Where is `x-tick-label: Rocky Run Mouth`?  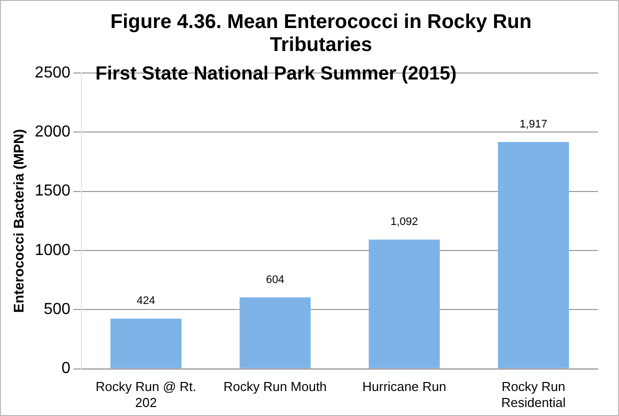
x-tick-label: Rocky Run Mouth is located at coordinates (275, 386).